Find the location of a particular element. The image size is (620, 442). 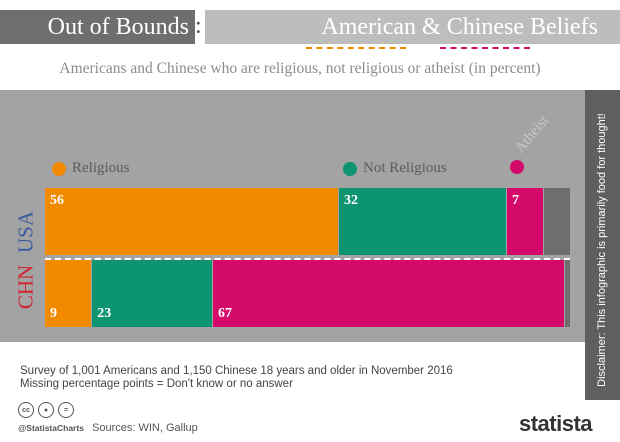

bar-chn-atheist: 67 is located at coordinates (389, 293).